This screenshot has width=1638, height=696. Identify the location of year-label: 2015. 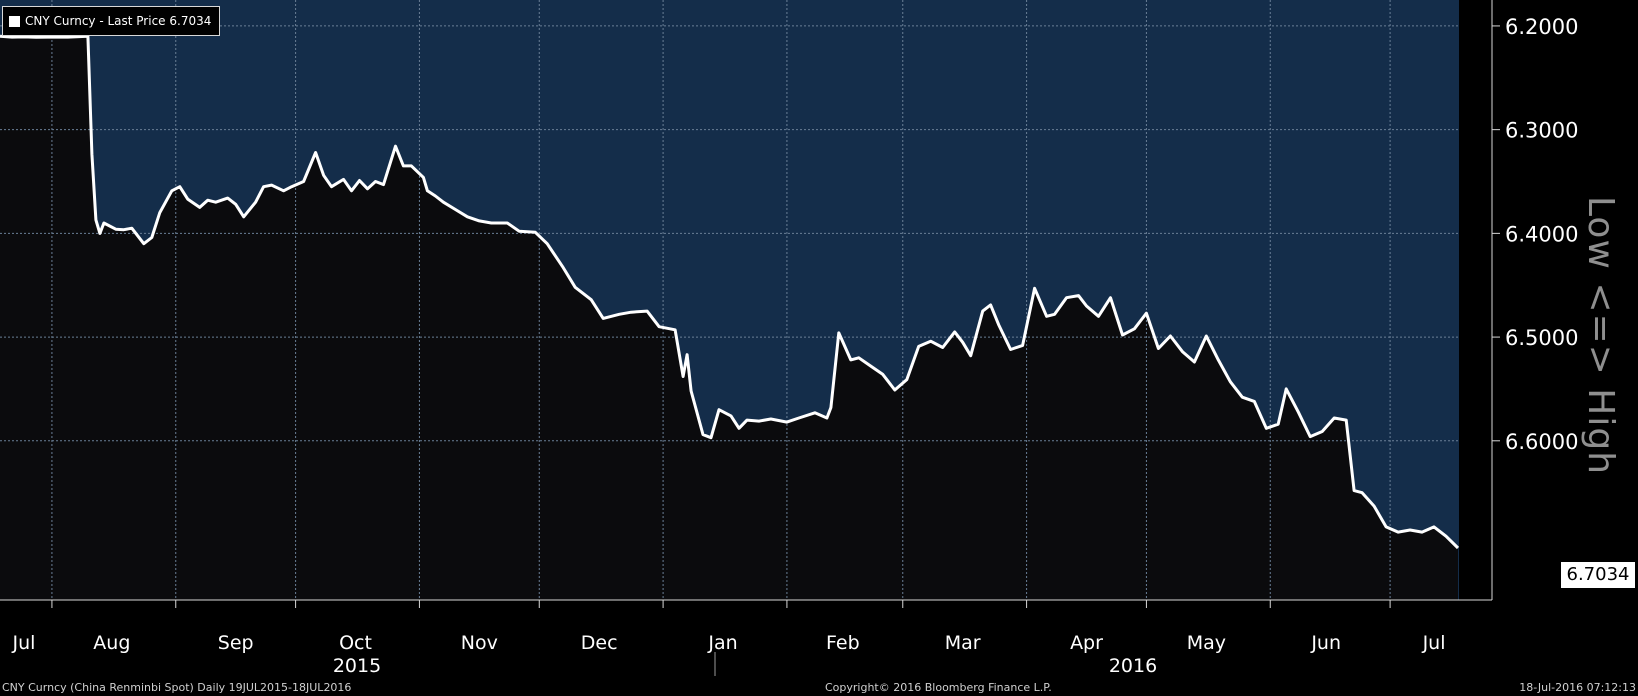
(357, 666).